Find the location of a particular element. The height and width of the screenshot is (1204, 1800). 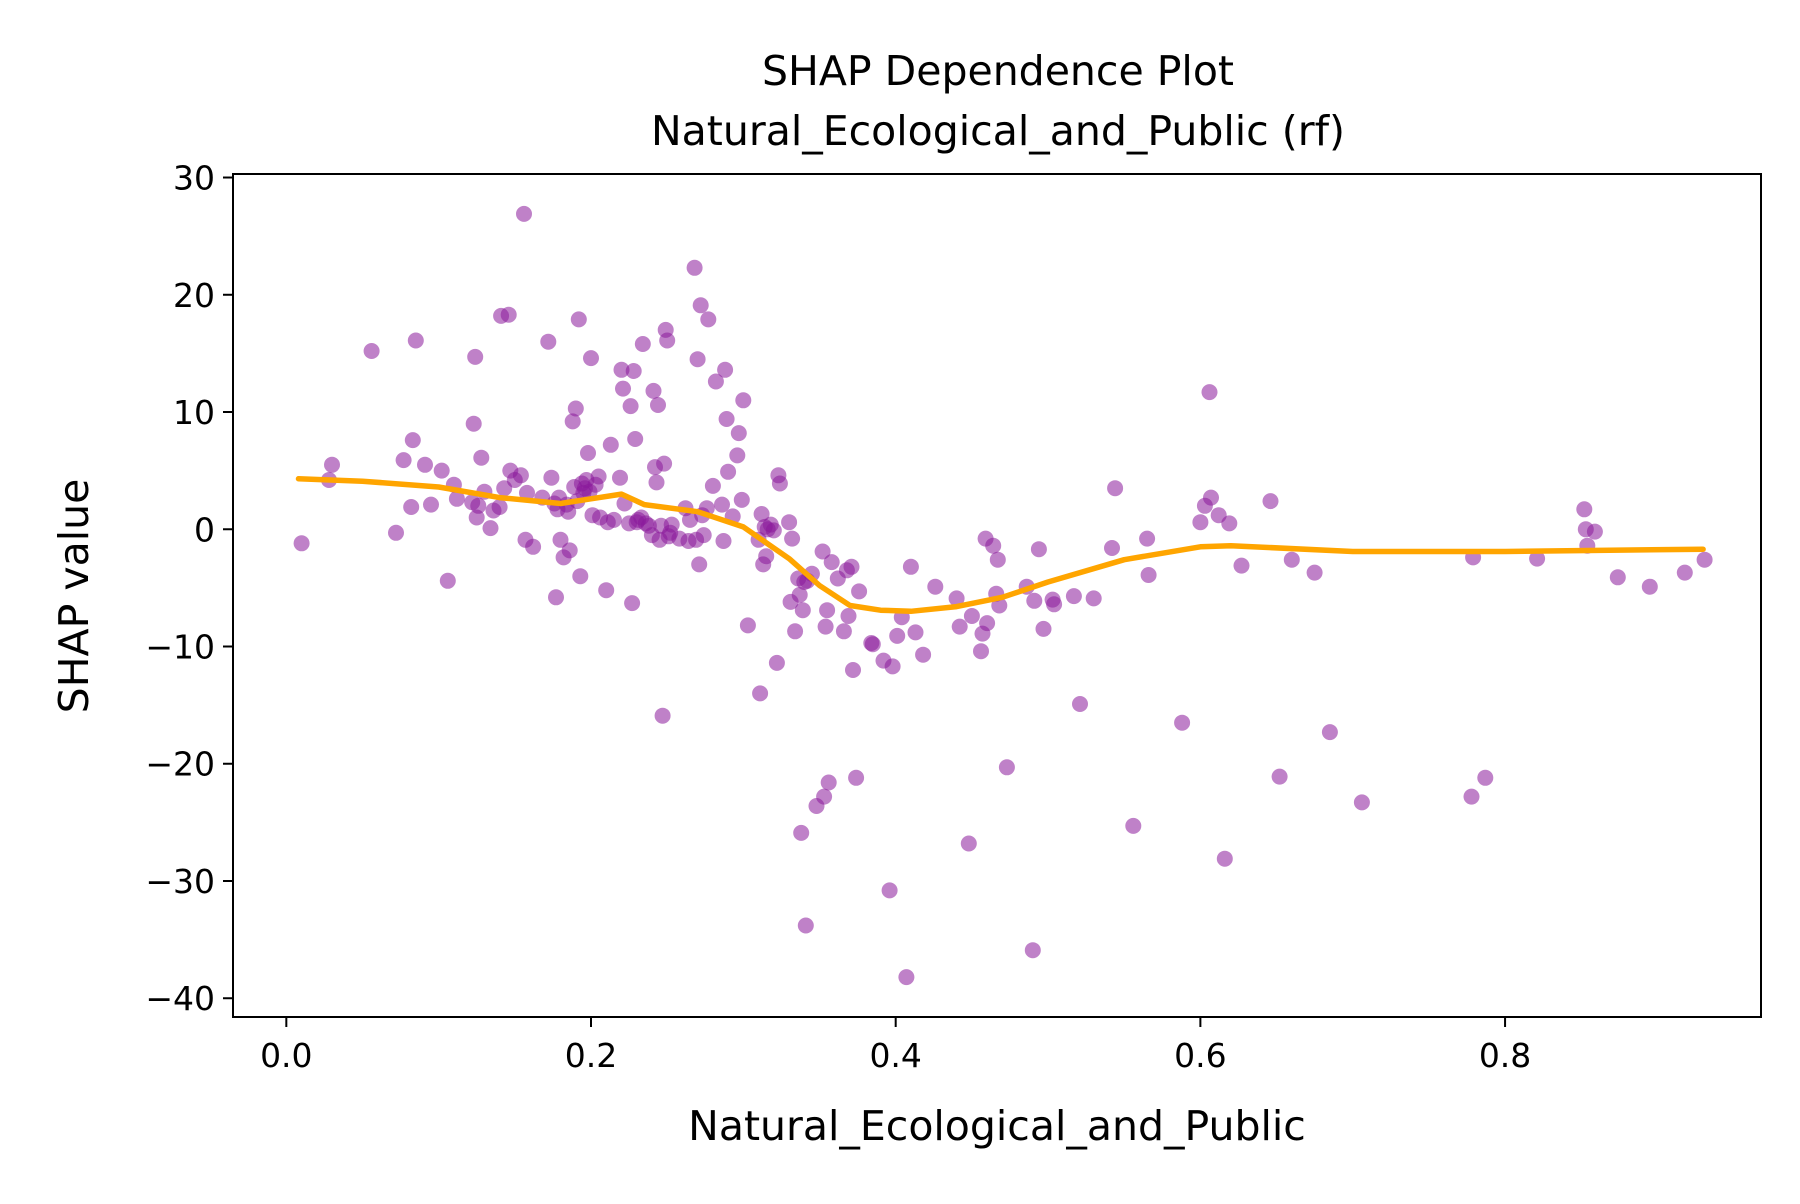

y-tick-label: 30 is located at coordinates (194, 178).